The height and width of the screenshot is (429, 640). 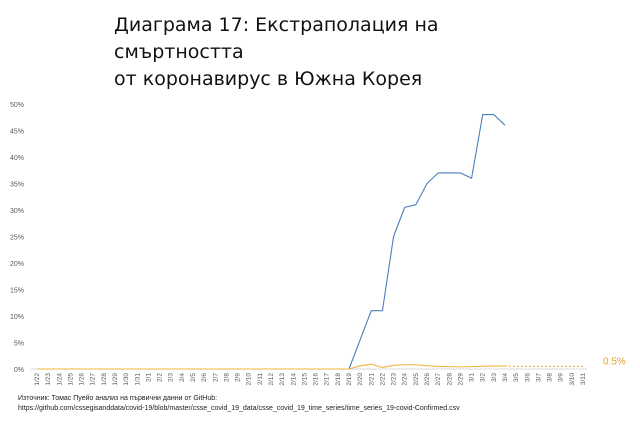 I want to click on x-tick-label: 2/1, so click(x=148, y=377).